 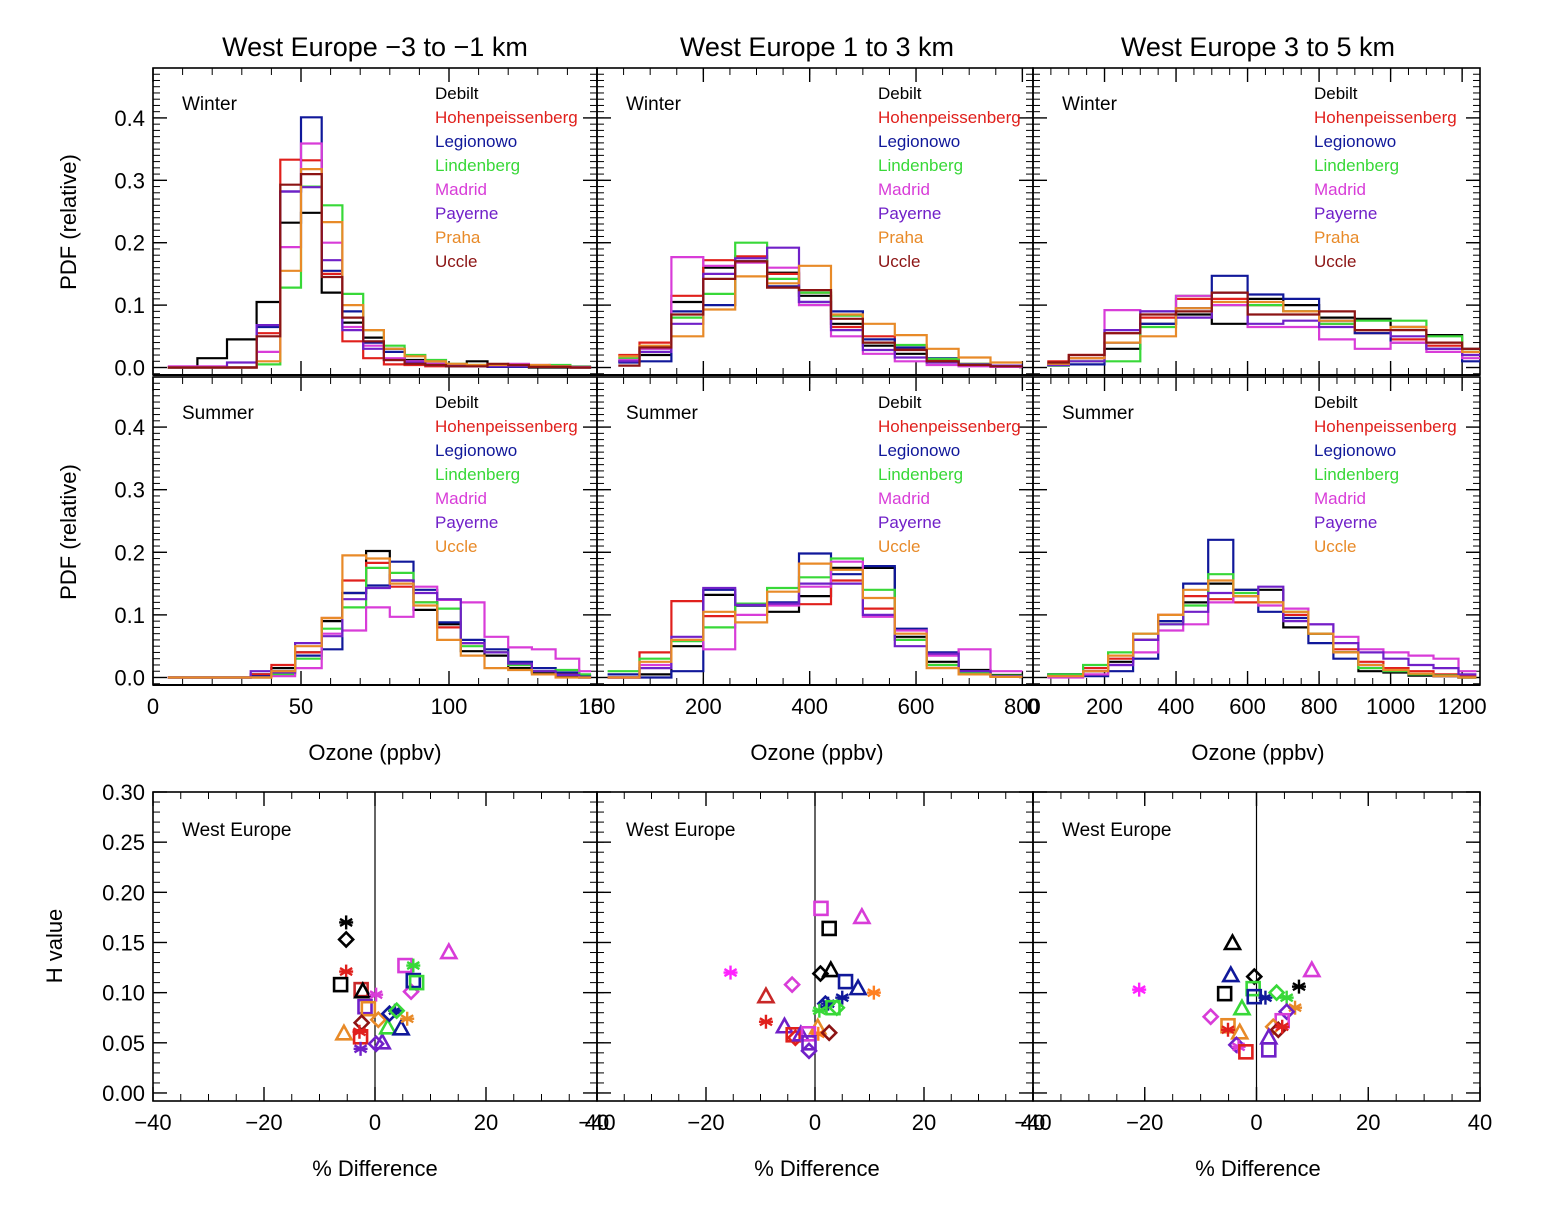 I want to click on ytick-label: 0.20, so click(x=123, y=892).